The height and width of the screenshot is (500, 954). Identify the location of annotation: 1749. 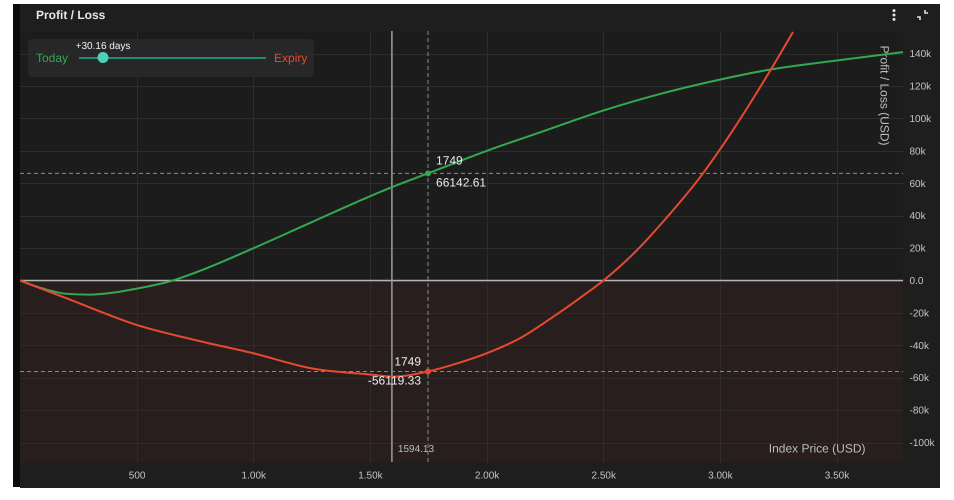
(408, 361).